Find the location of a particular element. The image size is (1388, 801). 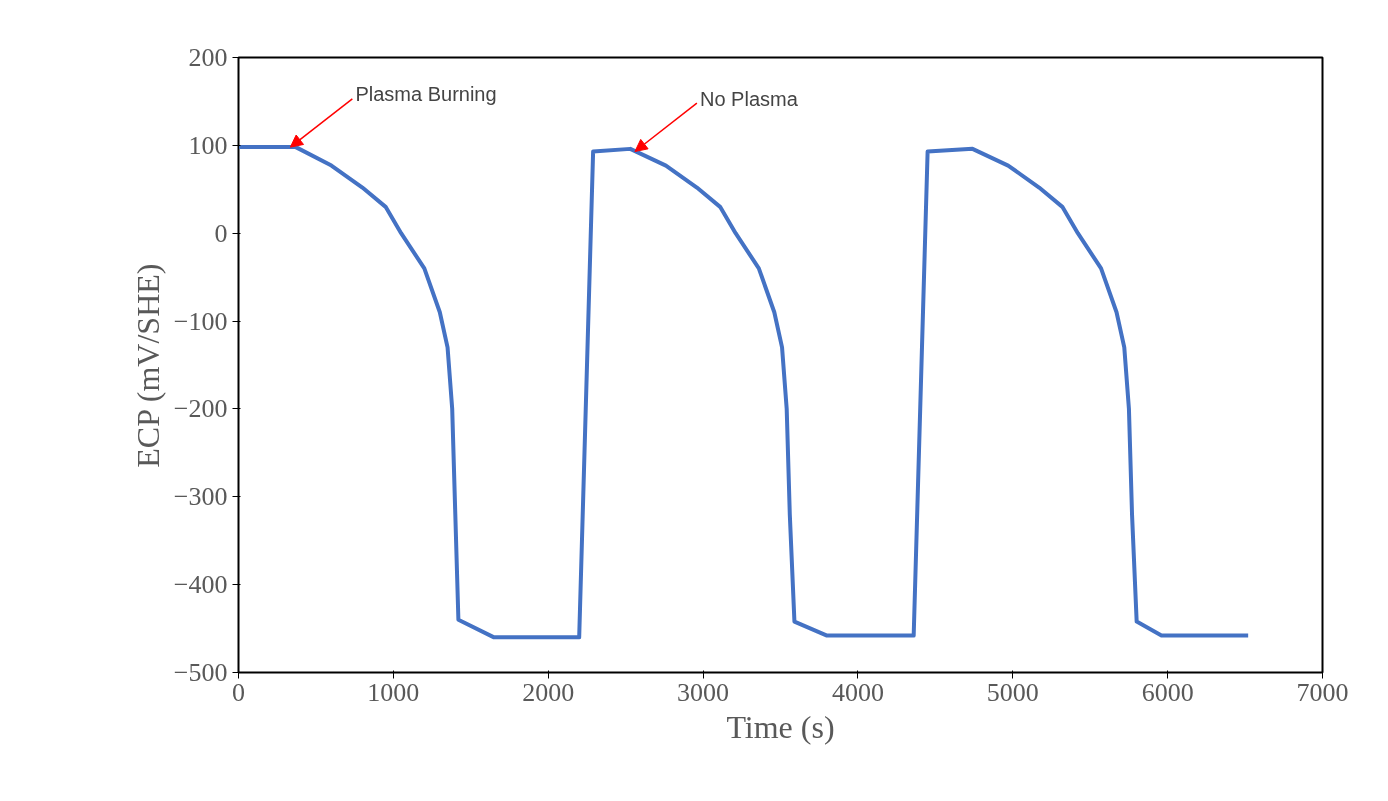

x-axis-title: Time (s) is located at coordinates (780, 726).